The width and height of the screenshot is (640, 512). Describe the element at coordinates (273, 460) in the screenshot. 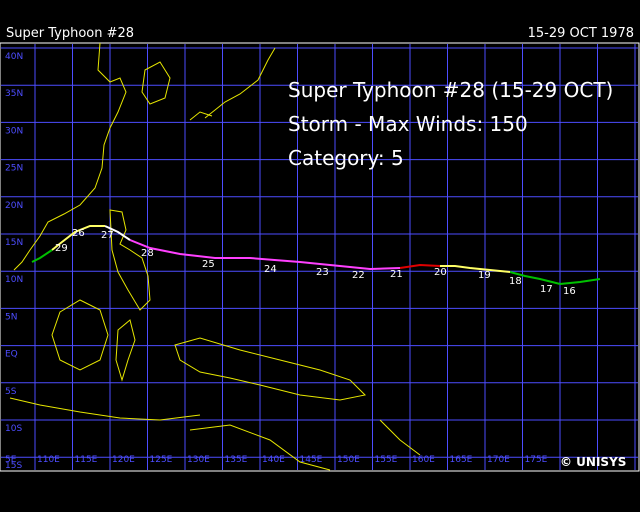

I see `lon-label: 140E` at that location.